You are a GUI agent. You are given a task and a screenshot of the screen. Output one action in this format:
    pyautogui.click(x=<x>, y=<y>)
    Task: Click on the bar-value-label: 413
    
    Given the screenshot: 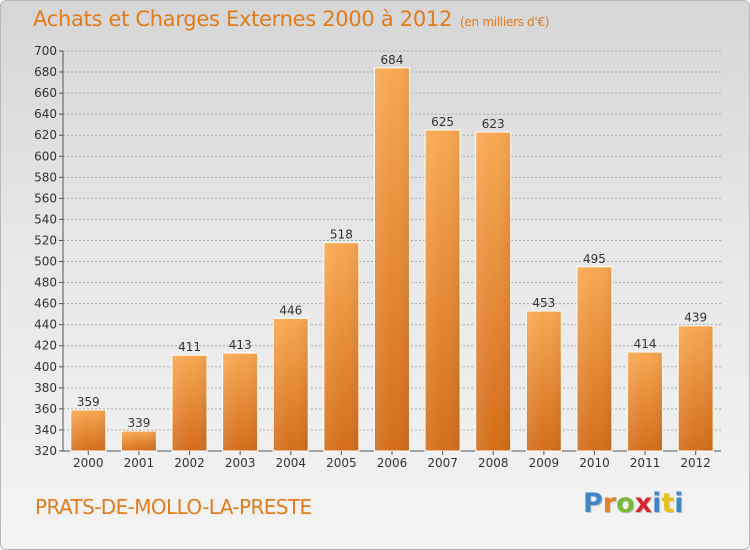 What is the action you would take?
    pyautogui.click(x=240, y=345)
    